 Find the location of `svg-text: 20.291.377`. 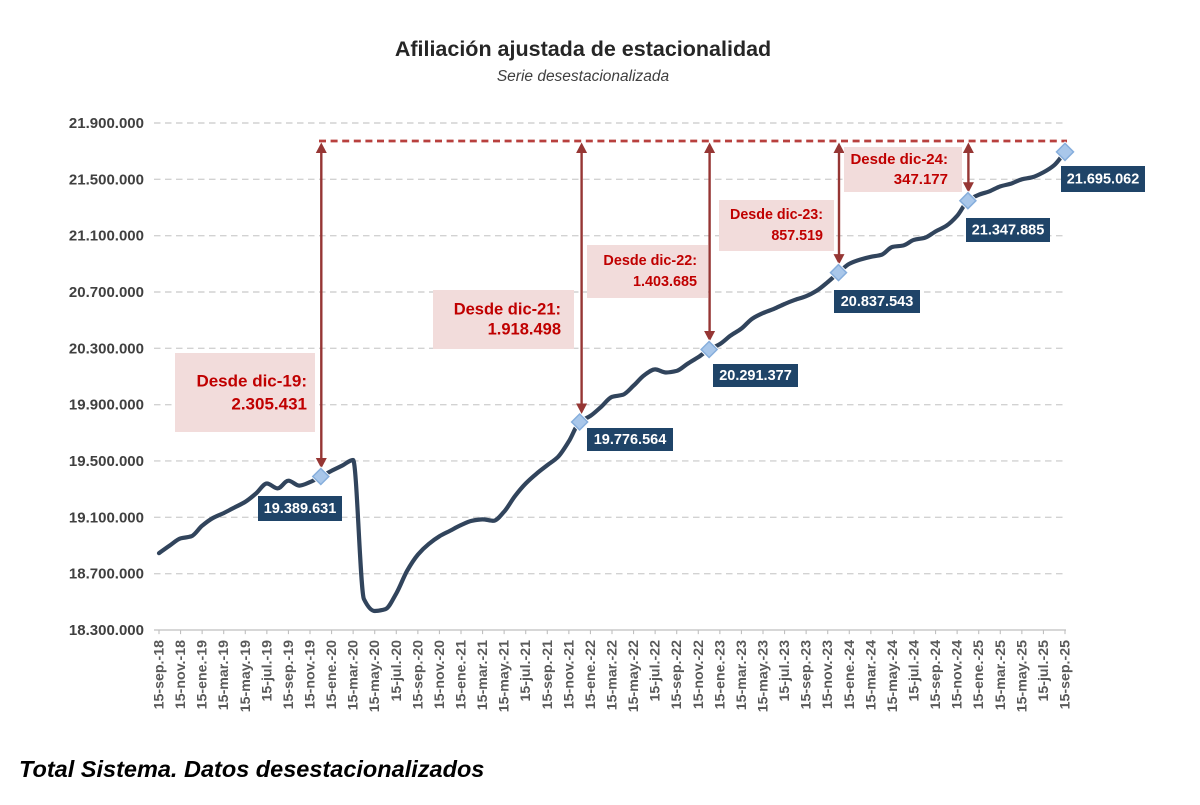

svg-text: 20.291.377 is located at coordinates (755, 376).